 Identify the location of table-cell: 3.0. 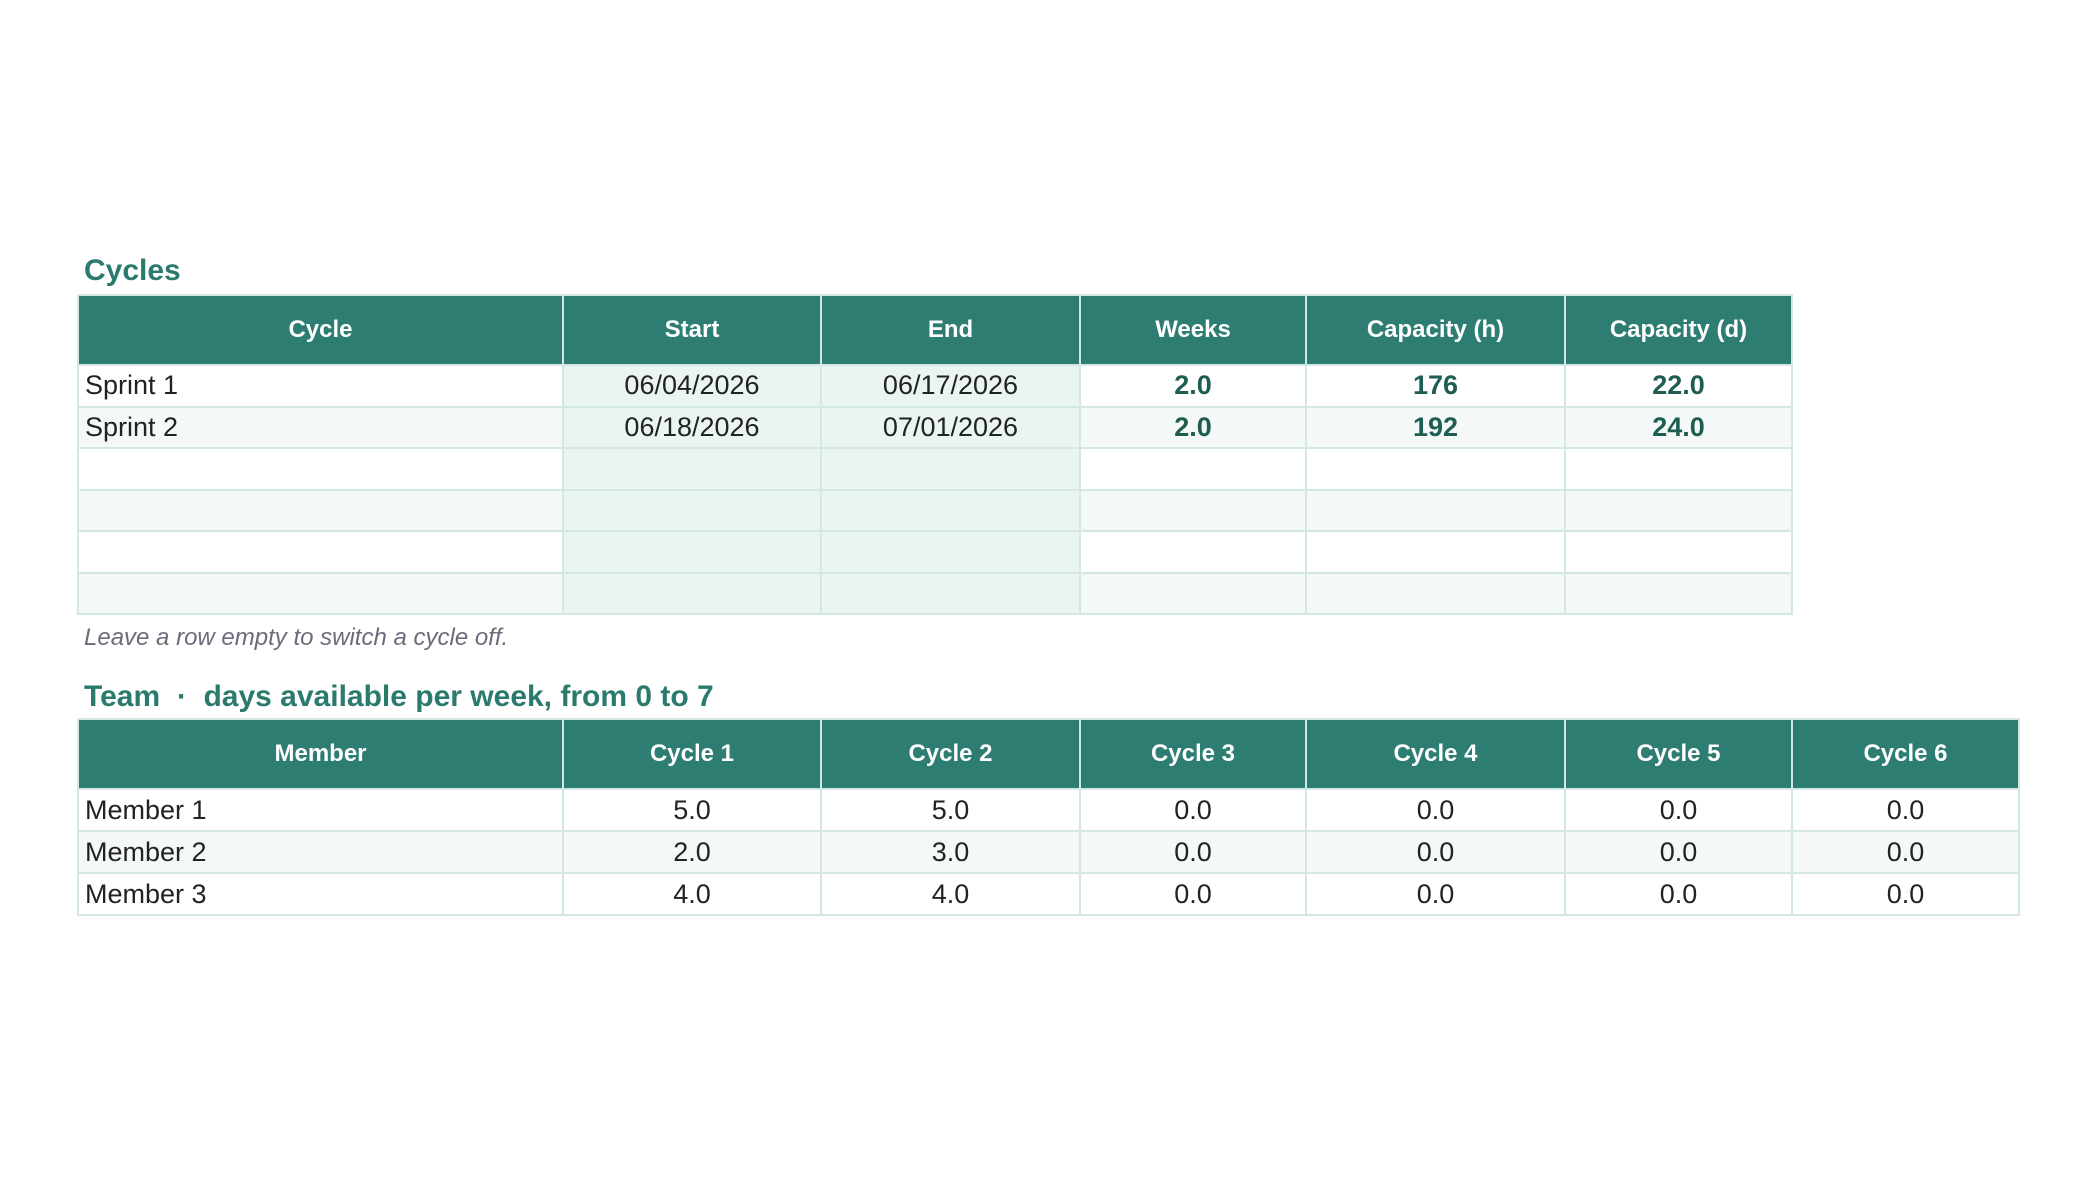
(950, 852).